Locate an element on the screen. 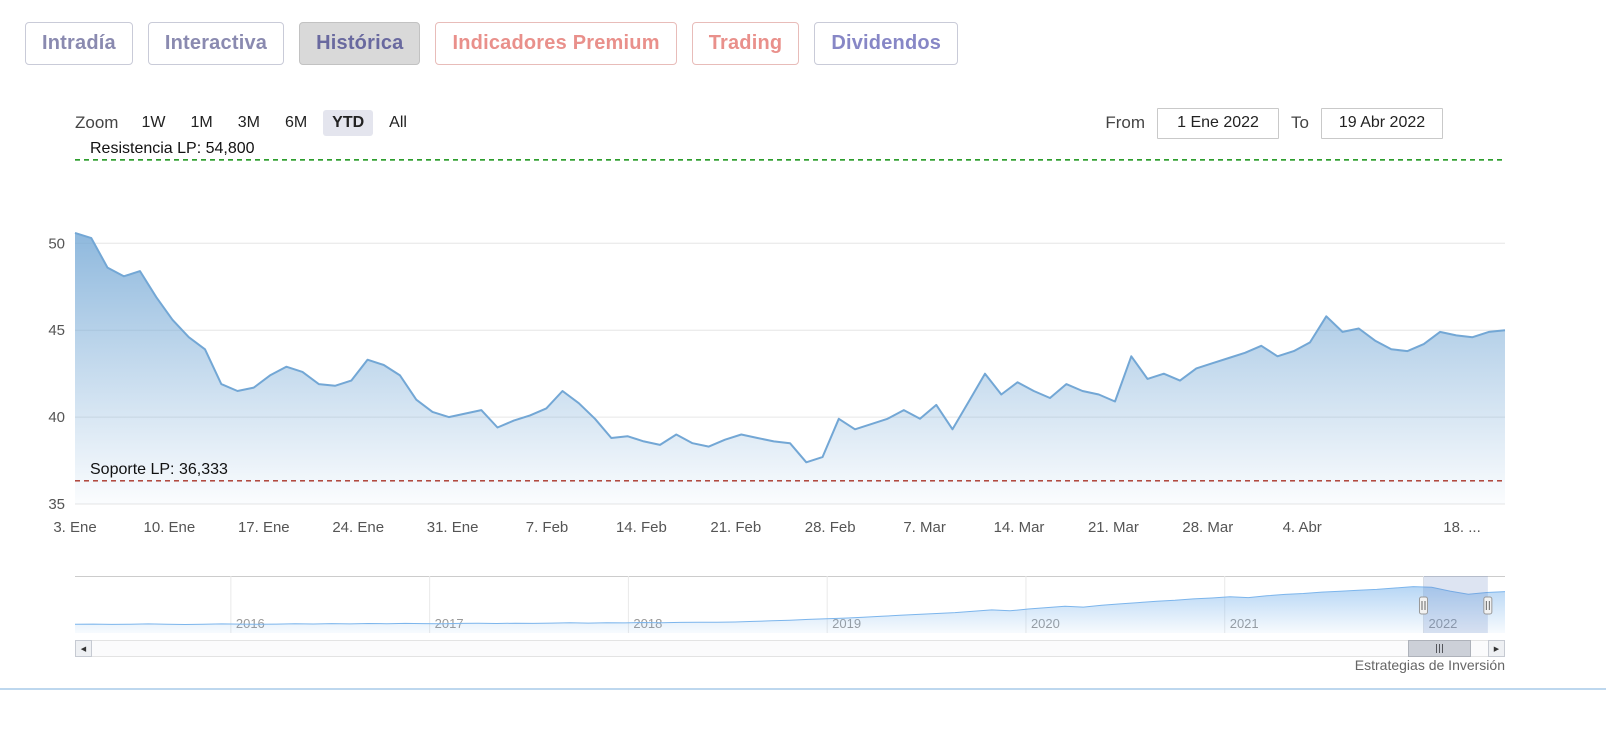  tab-trading: Trading is located at coordinates (745, 43).